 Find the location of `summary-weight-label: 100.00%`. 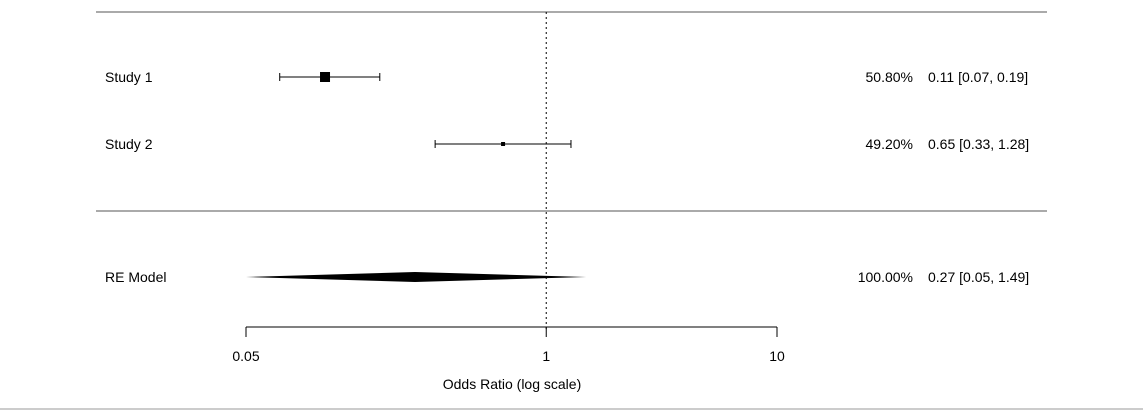

summary-weight-label: 100.00% is located at coordinates (885, 277).